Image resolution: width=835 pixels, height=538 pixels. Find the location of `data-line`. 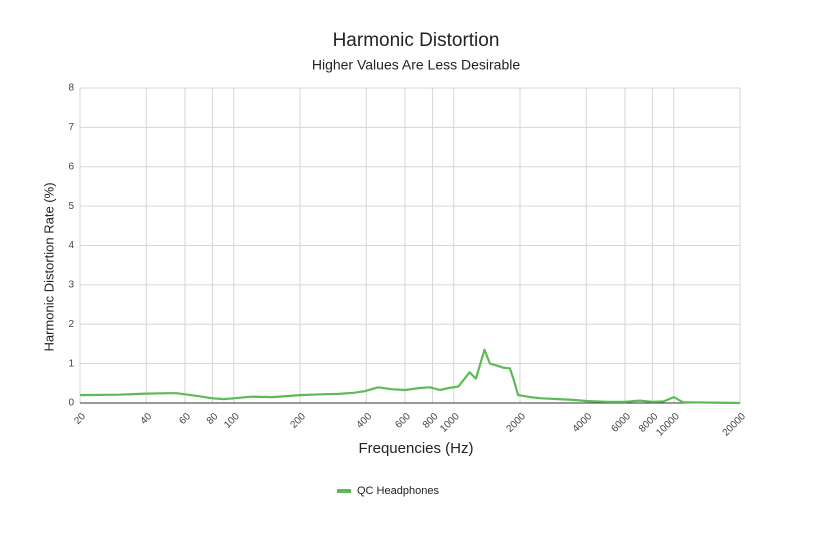

data-line is located at coordinates (410, 376).